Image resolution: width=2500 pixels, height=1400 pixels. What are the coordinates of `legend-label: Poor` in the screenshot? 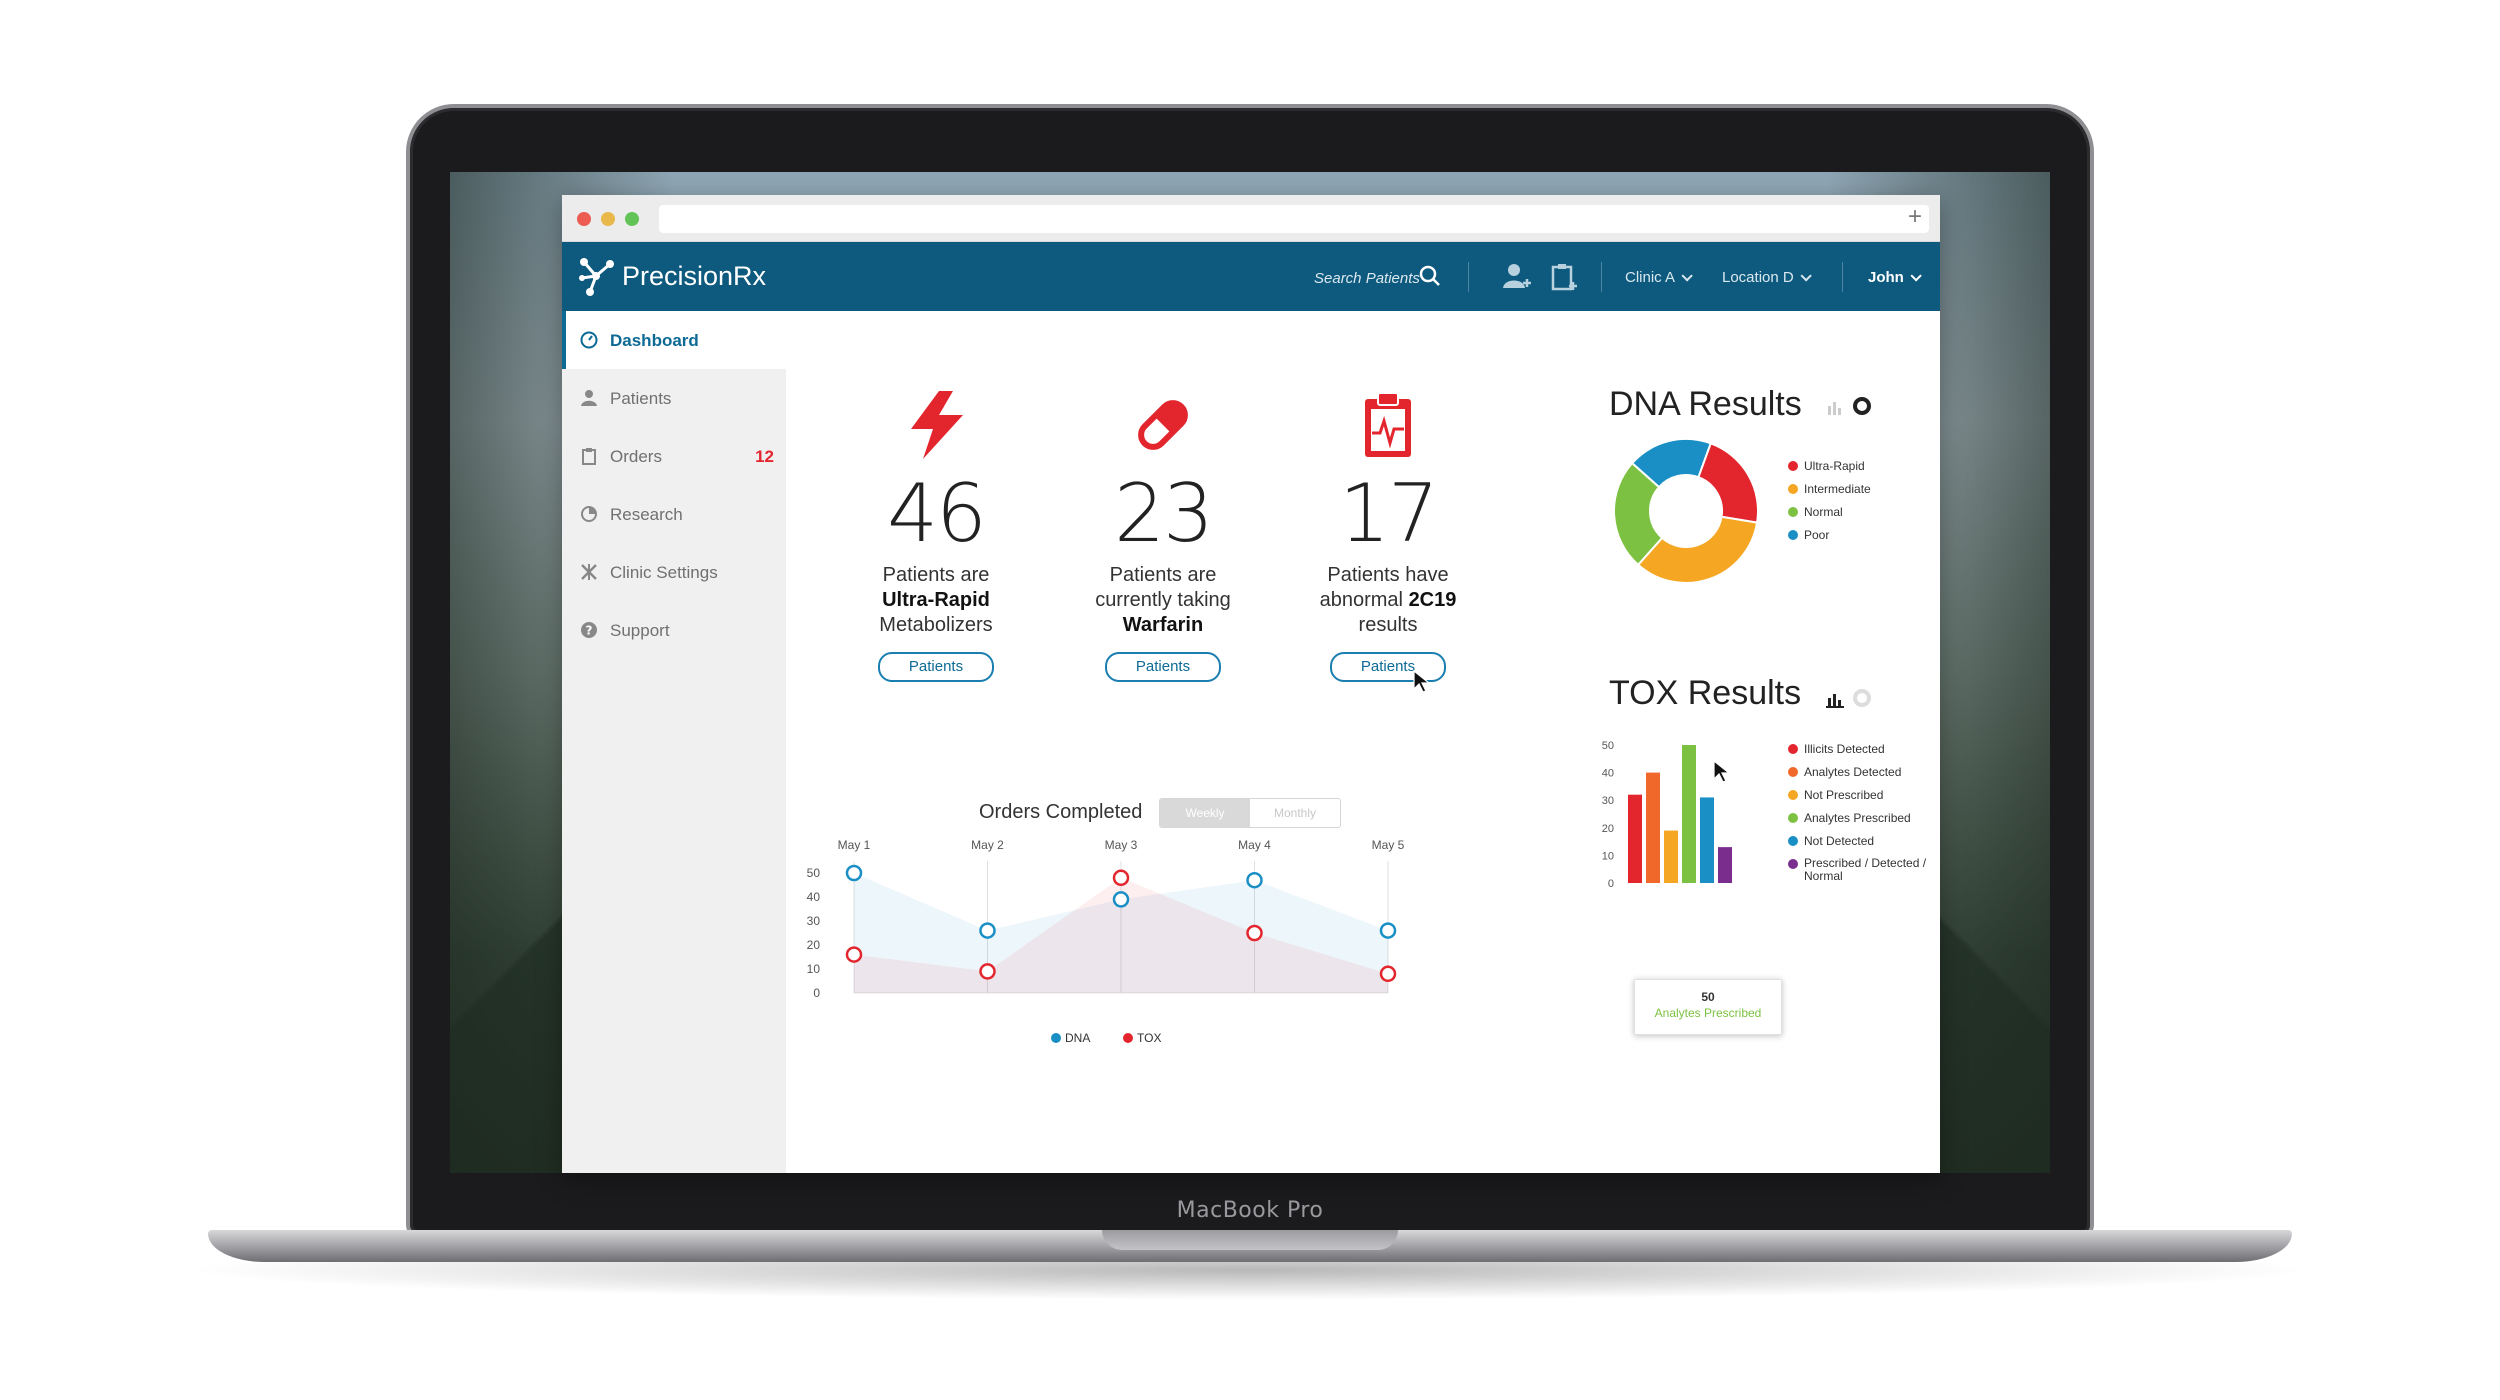 It's located at (1817, 535).